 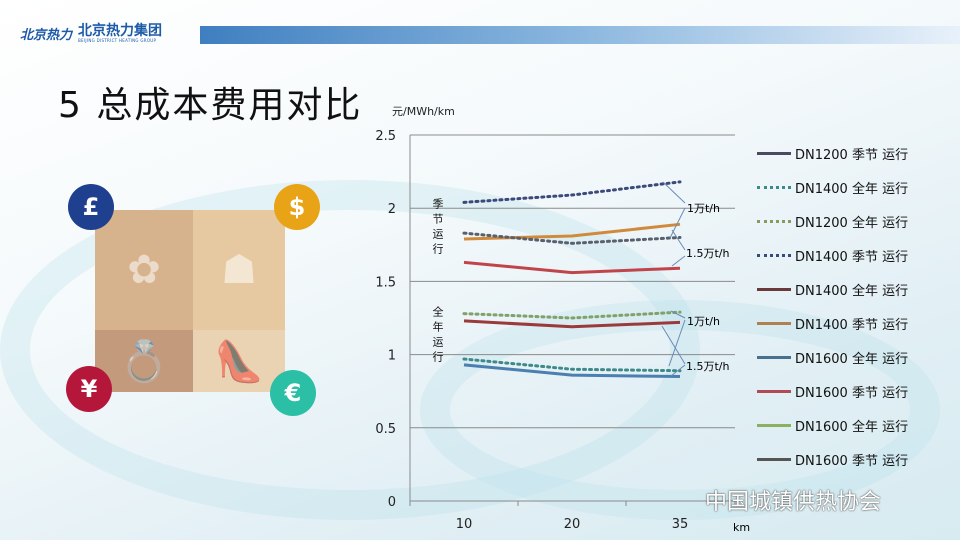 I want to click on veil-tile: ☗, so click(x=239, y=270).